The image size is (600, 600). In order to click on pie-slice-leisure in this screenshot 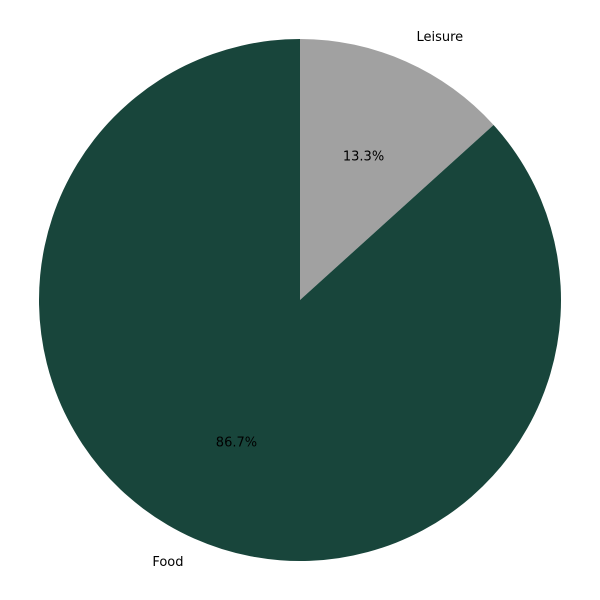, I will do `click(397, 169)`.